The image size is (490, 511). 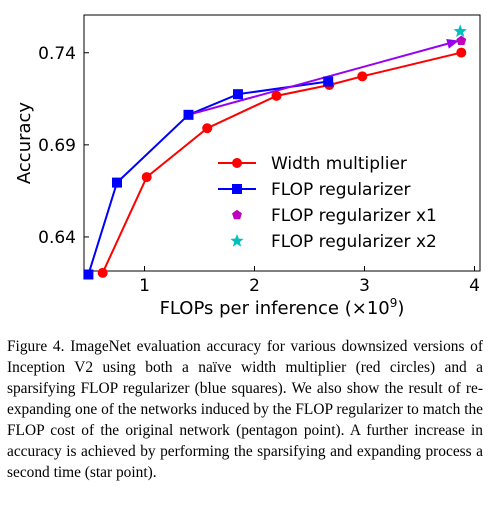 What do you see at coordinates (364, 286) in the screenshot?
I see `x-tick-label: 3` at bounding box center [364, 286].